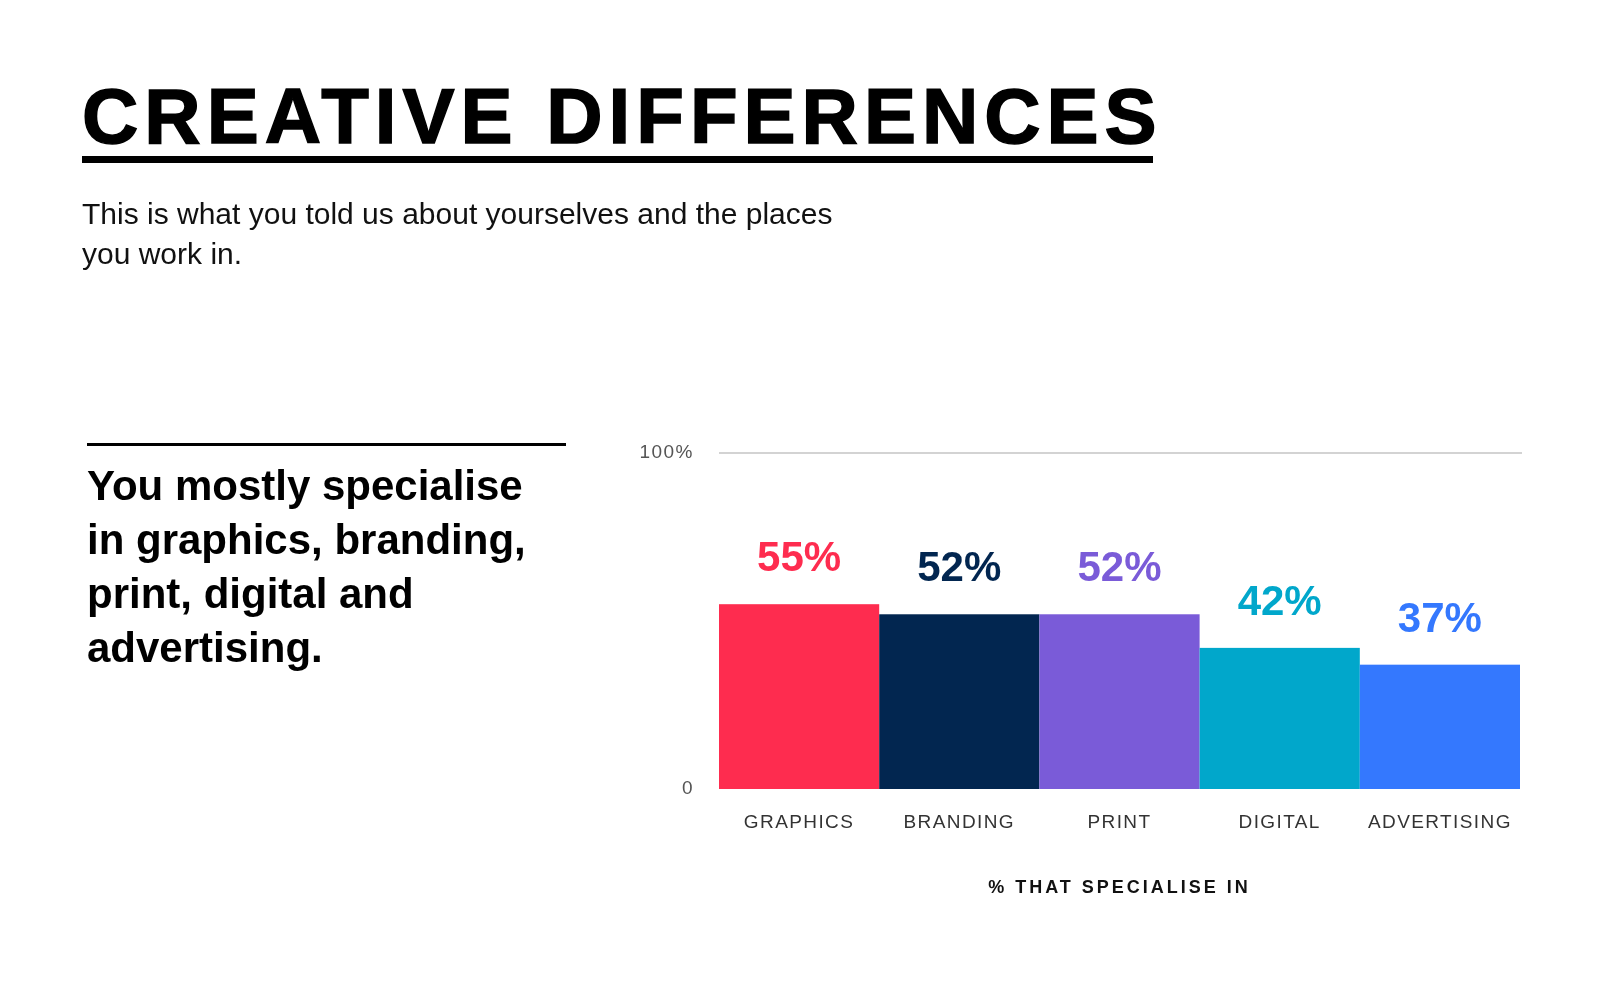  I want to click on y-tick-label: 100%, so click(666, 452).